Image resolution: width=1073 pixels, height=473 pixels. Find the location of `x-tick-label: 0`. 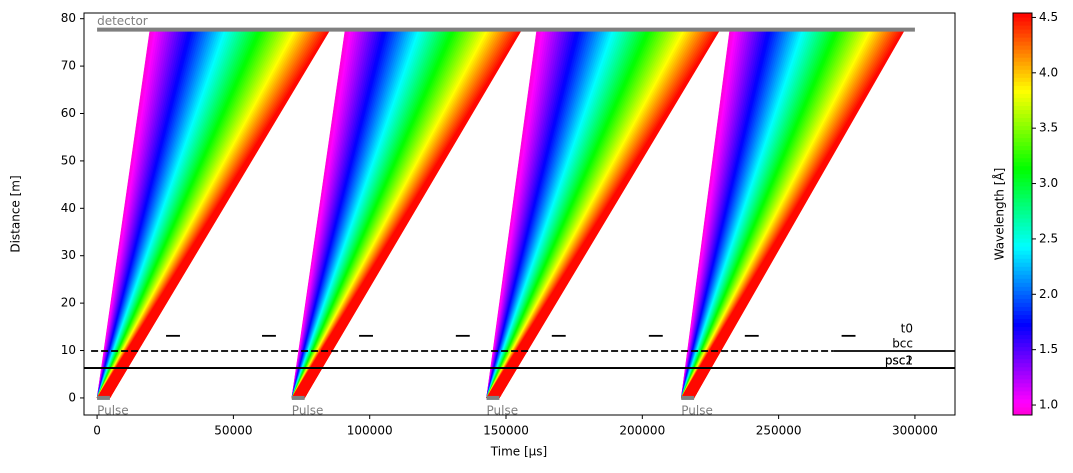

x-tick-label: 0 is located at coordinates (97, 431).